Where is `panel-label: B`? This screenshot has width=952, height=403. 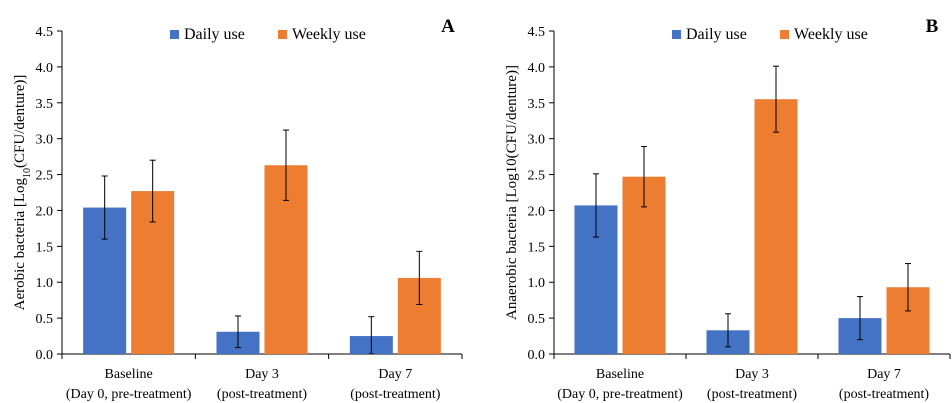 panel-label: B is located at coordinates (932, 26).